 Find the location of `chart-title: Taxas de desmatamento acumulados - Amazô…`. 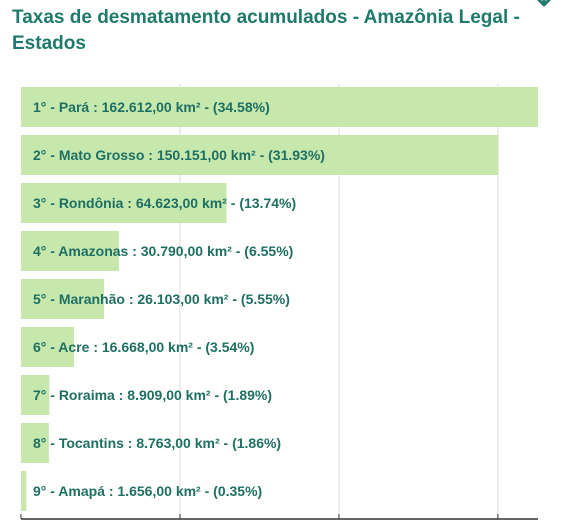

chart-title: Taxas de desmatamento acumulados - Amazô… is located at coordinates (266, 30).